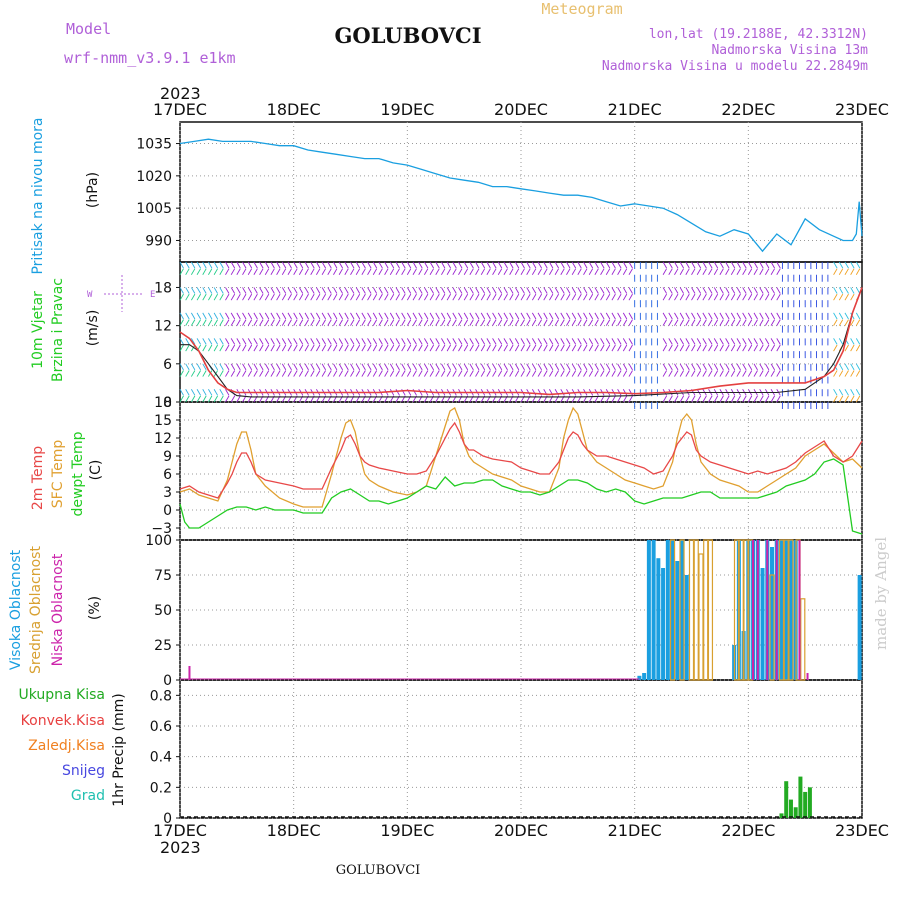  What do you see at coordinates (378, 870) in the screenshot?
I see `footer-station: GOLUBOVCI` at bounding box center [378, 870].